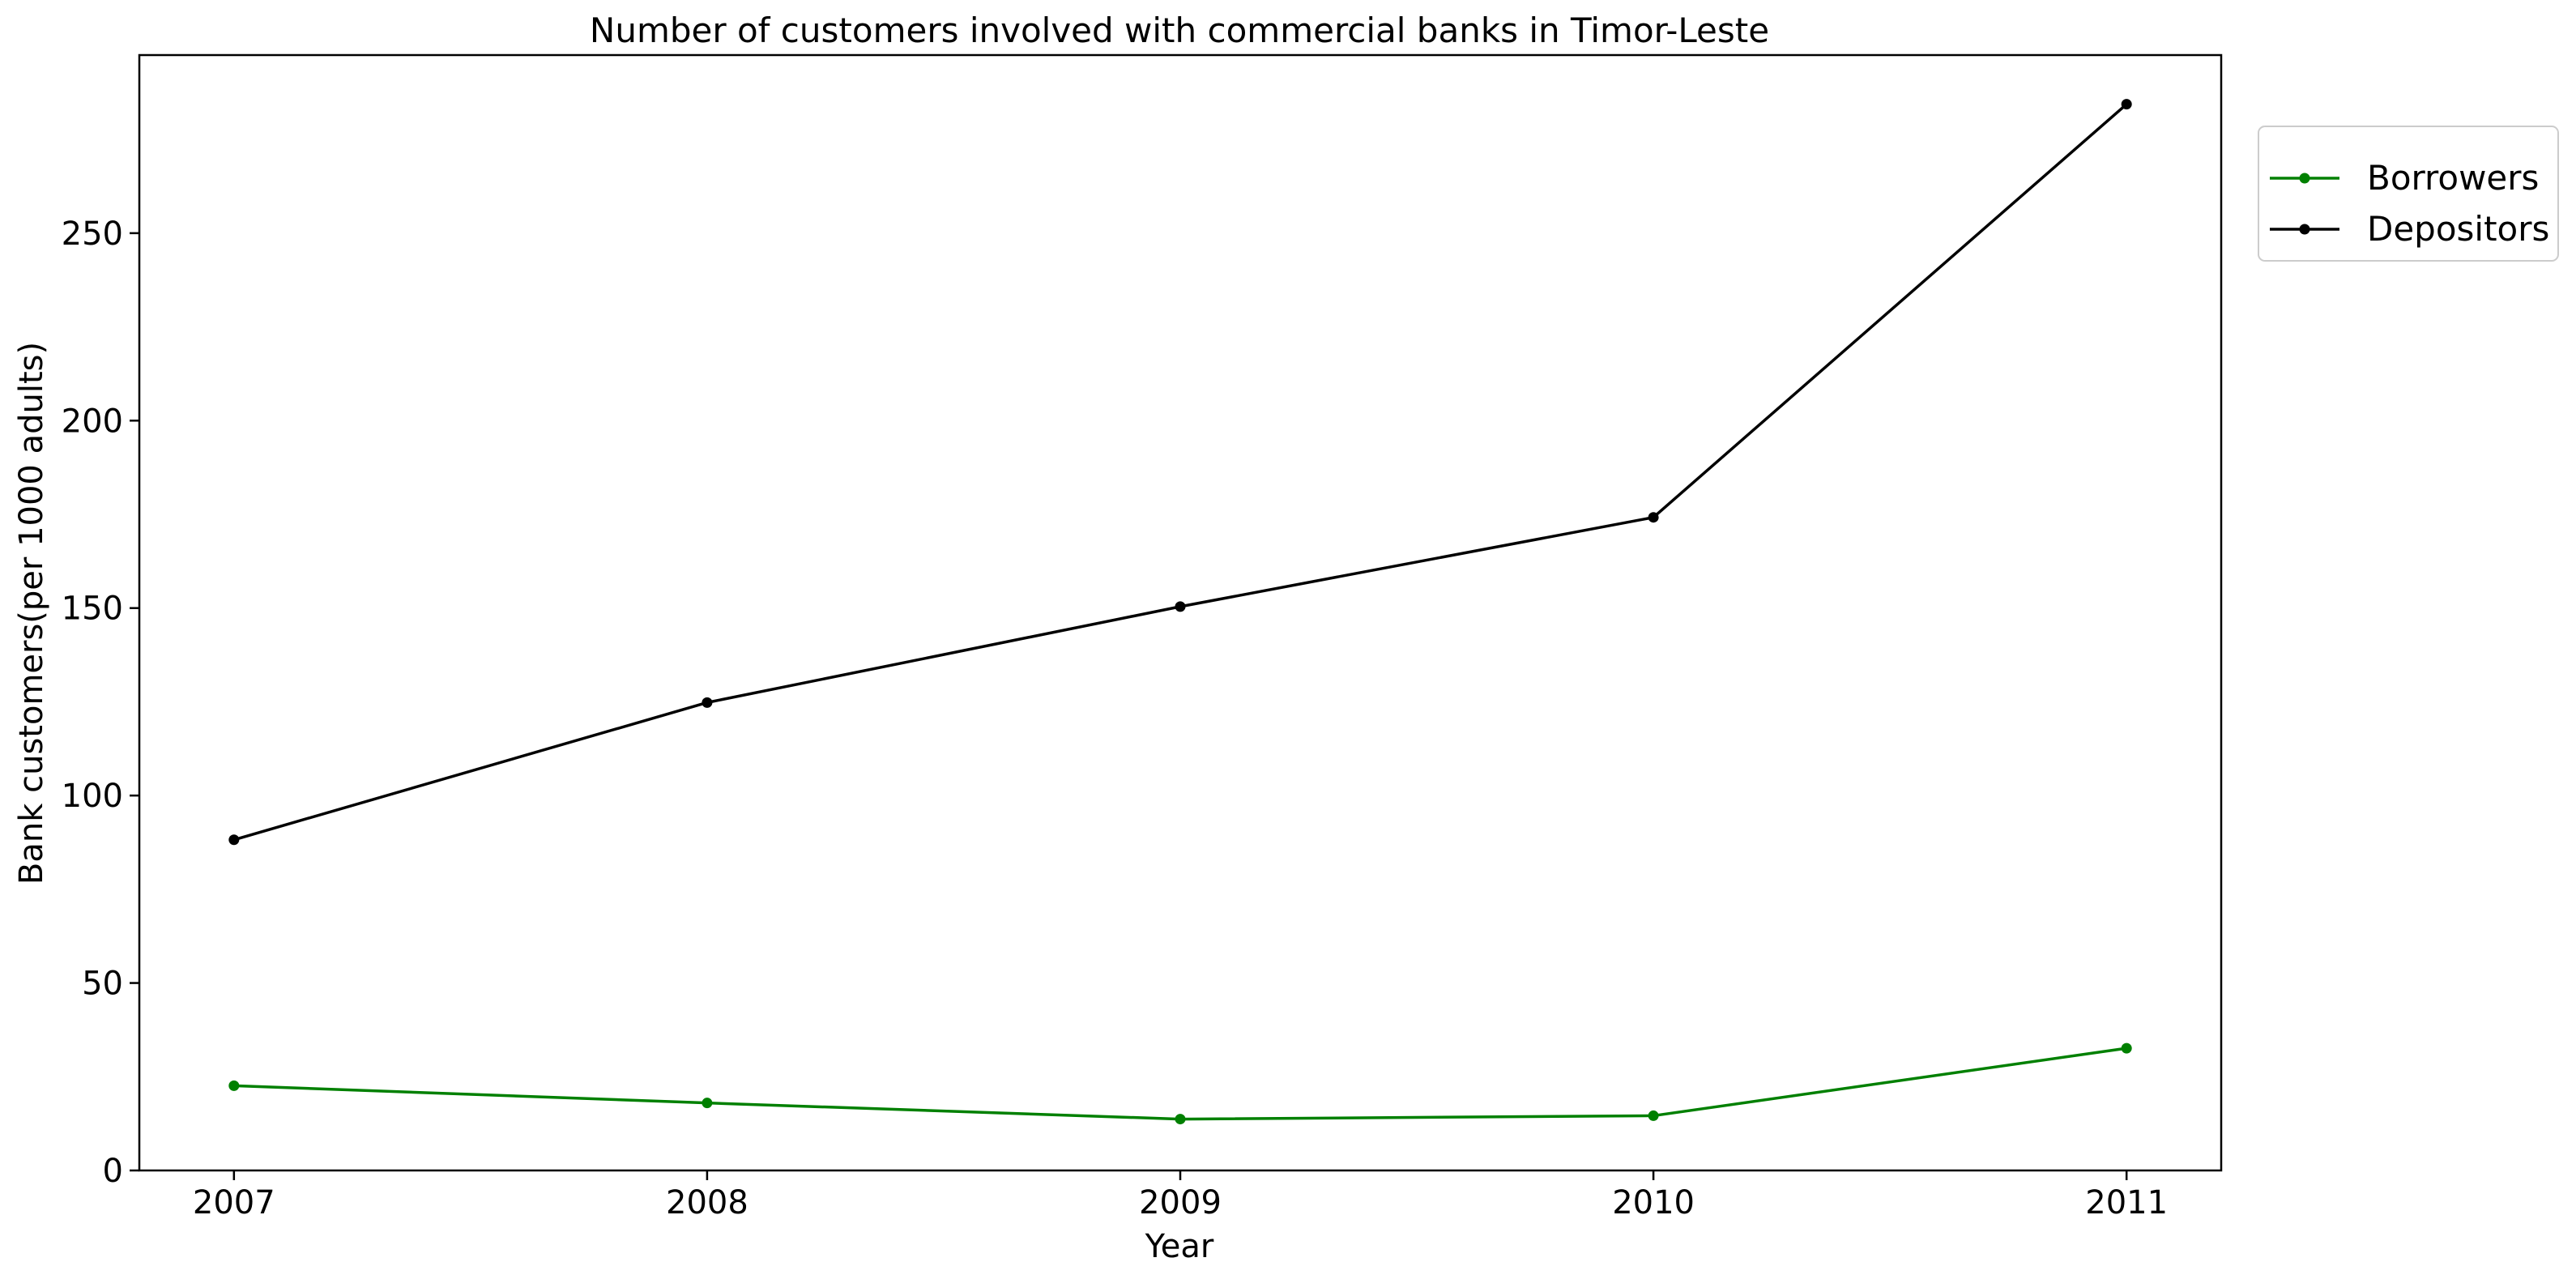 The image size is (2576, 1279). Describe the element at coordinates (93, 796) in the screenshot. I see `y-tick-label: 100` at that location.